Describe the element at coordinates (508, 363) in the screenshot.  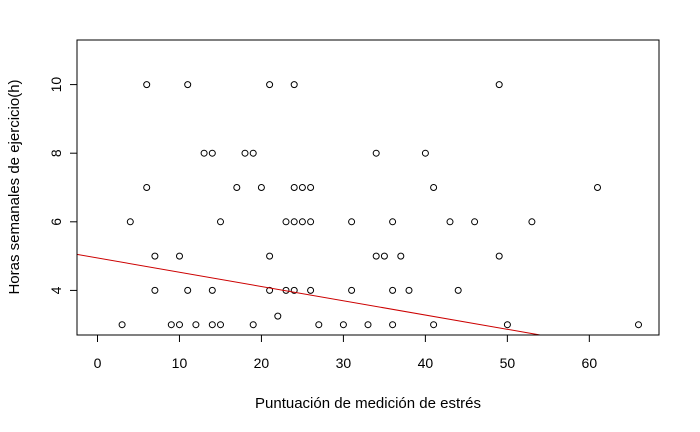
I see `x-tick-label: 50` at that location.